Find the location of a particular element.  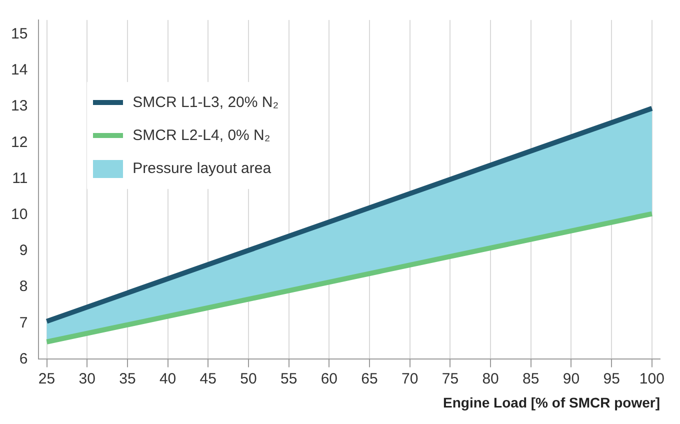

x-axis-title: Engine Load [% of SMCR power] is located at coordinates (551, 402).